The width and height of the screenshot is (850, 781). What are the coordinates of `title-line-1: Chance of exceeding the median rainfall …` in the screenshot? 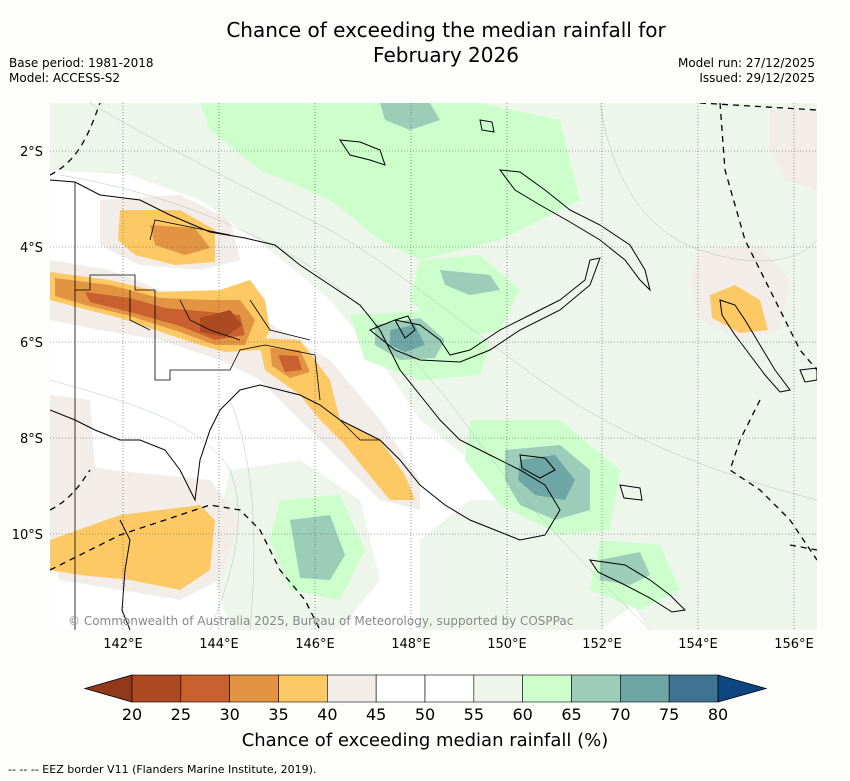 It's located at (446, 30).